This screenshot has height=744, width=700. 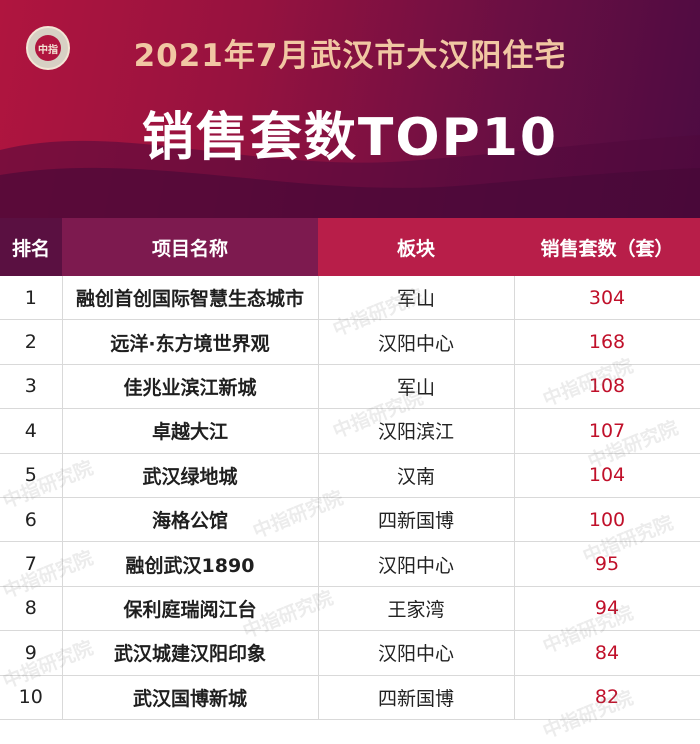 I want to click on project-name-cell: 保利庭瑞阅江台, so click(x=190, y=609).